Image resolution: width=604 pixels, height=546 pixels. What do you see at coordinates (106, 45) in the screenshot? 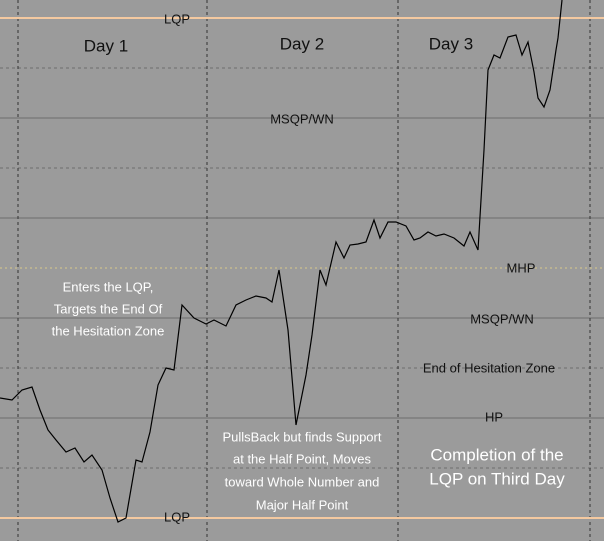
I see `day-label: Day 1` at bounding box center [106, 45].